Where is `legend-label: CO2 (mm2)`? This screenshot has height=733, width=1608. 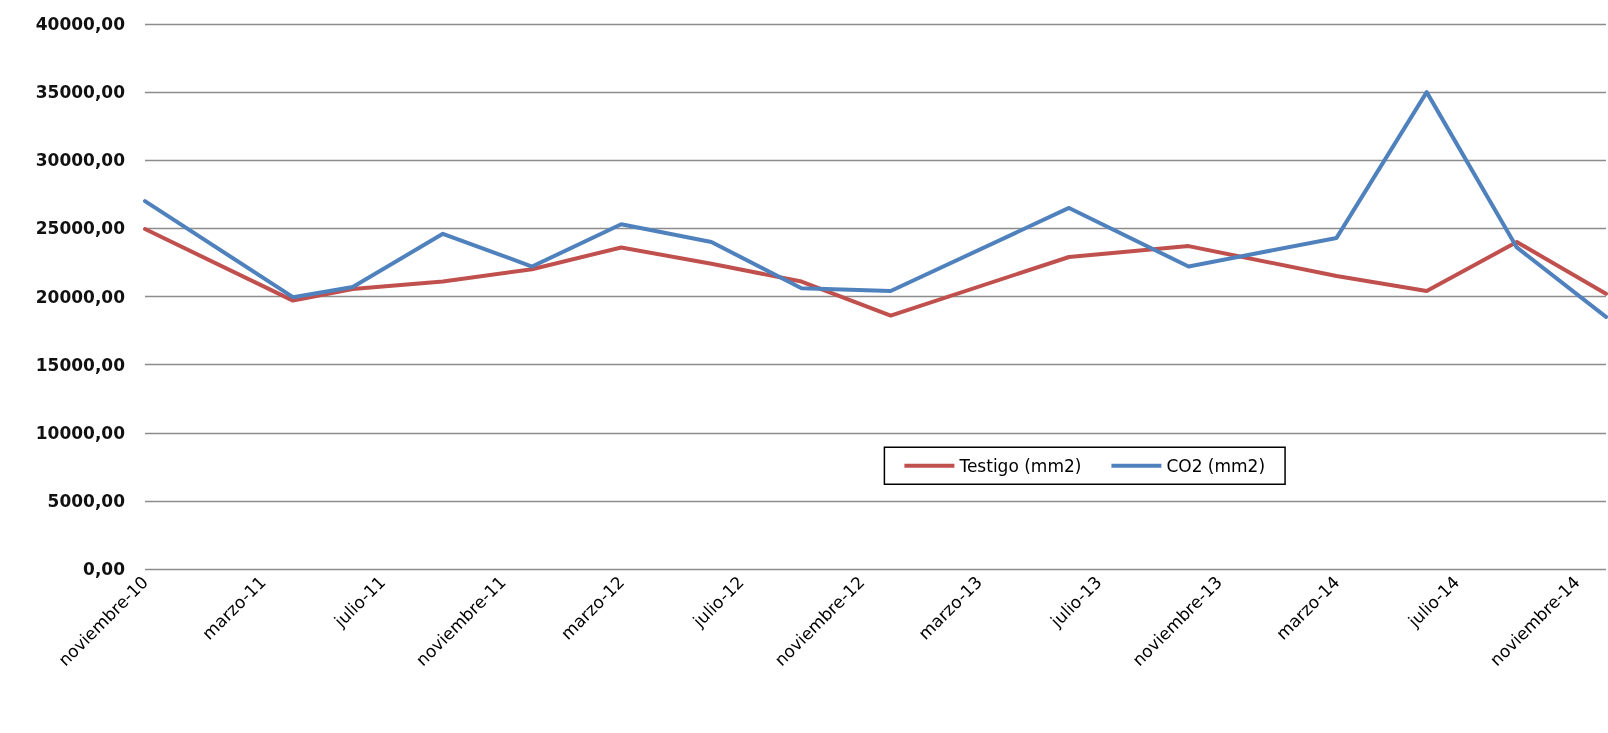 legend-label: CO2 (mm2) is located at coordinates (1216, 465).